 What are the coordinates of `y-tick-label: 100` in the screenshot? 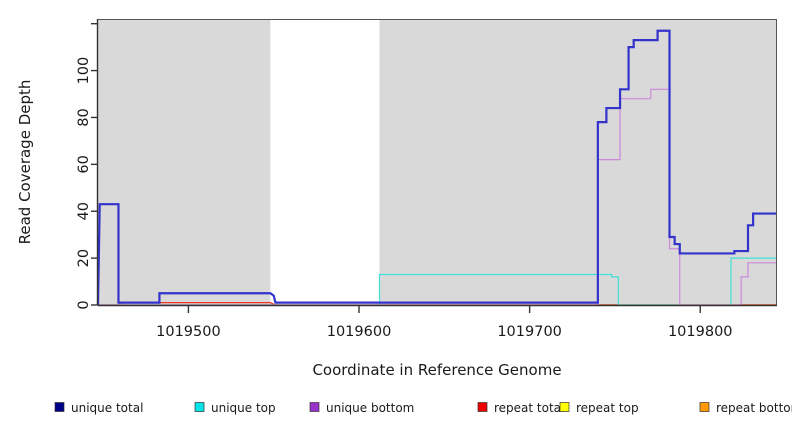 It's located at (84, 71).